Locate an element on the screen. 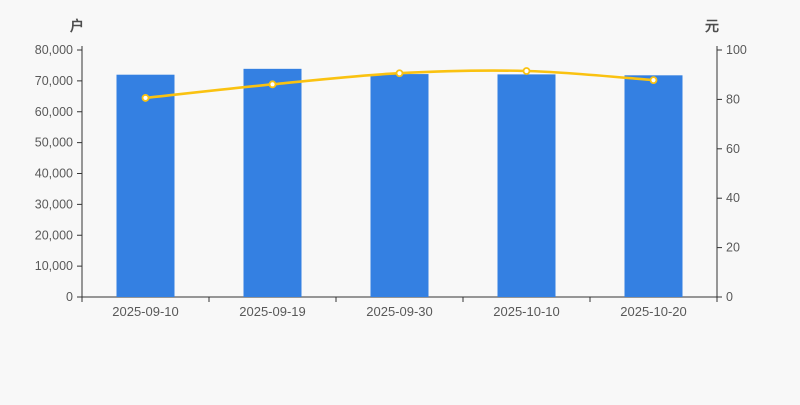  y-axis-right-tick-label: 100 is located at coordinates (736, 50).